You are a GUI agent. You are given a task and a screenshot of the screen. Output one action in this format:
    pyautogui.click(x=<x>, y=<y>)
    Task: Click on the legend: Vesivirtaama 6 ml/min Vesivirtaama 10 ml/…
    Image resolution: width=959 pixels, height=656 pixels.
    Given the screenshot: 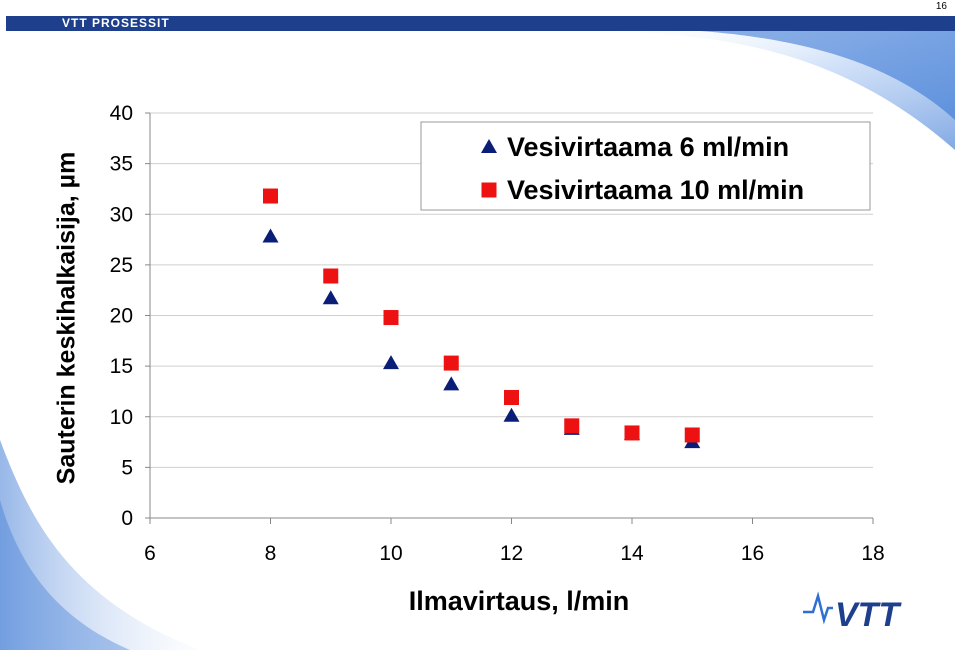 What is the action you would take?
    pyautogui.click(x=645, y=166)
    